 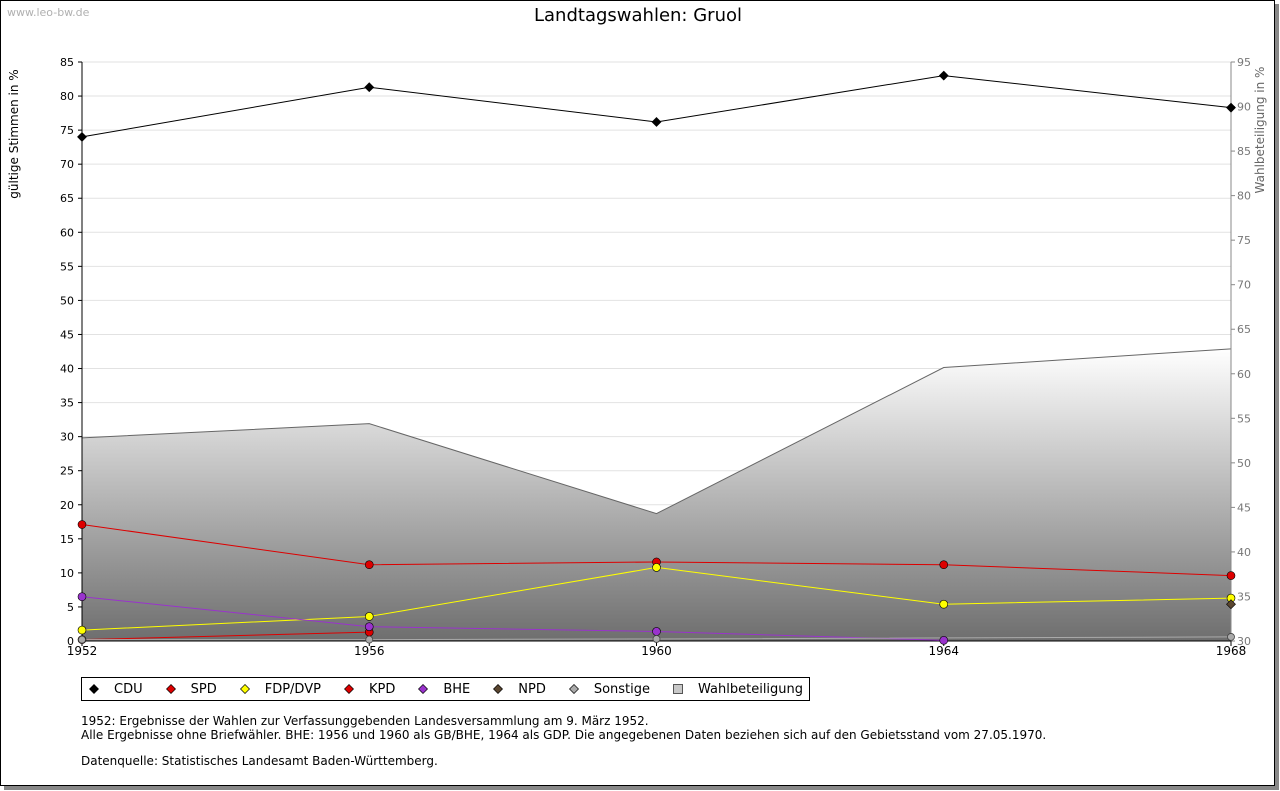 What do you see at coordinates (67, 539) in the screenshot?
I see `y-tick-label: 15` at bounding box center [67, 539].